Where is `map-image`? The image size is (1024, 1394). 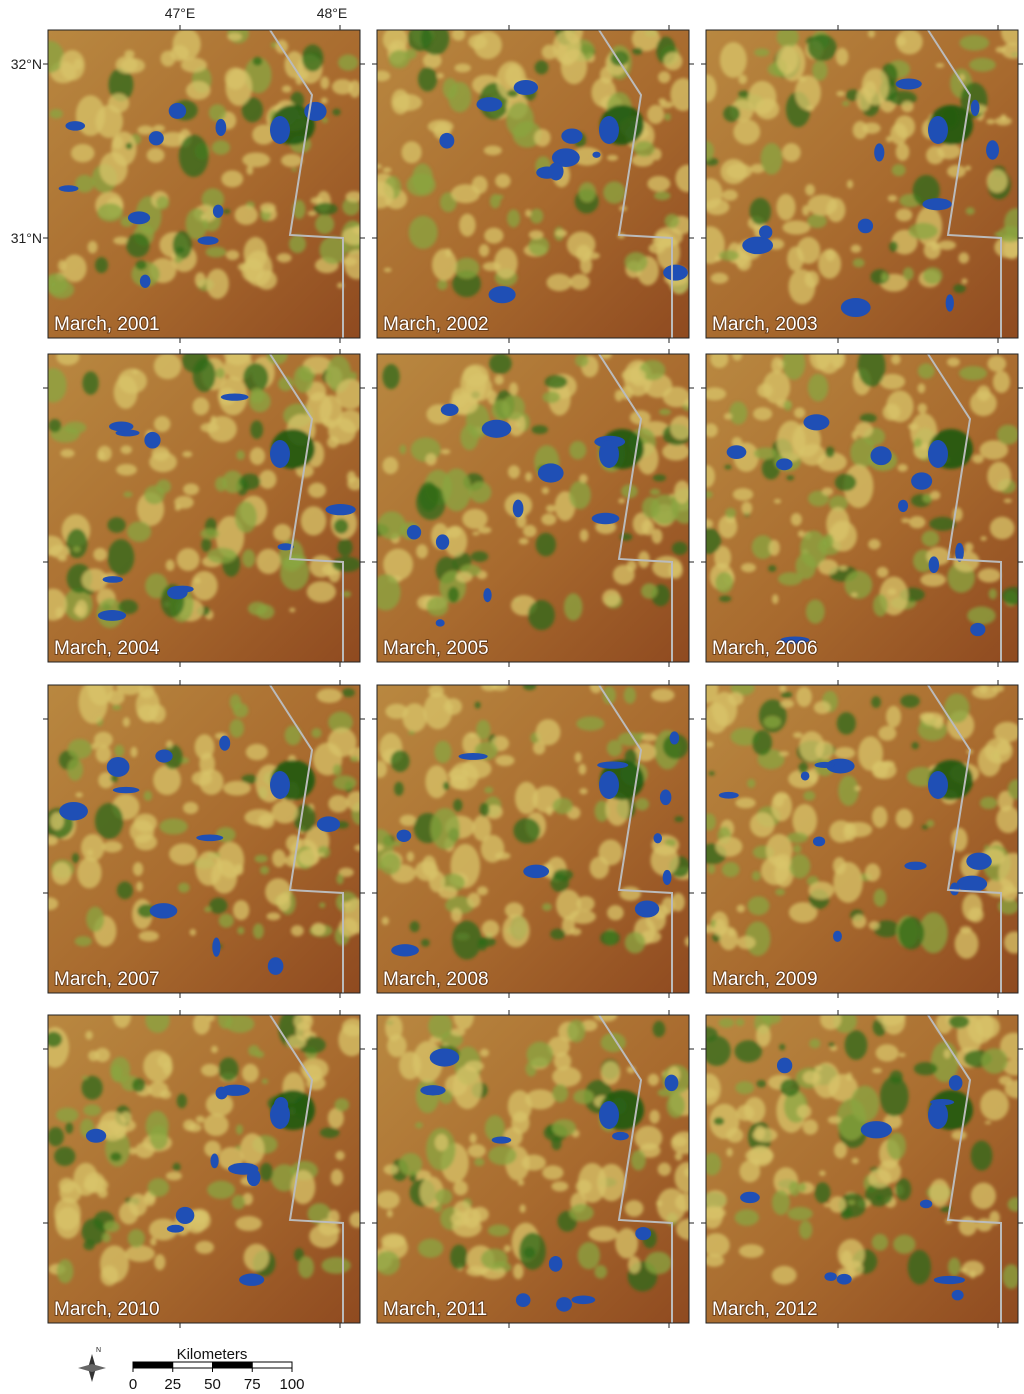 map-image is located at coordinates (204, 839).